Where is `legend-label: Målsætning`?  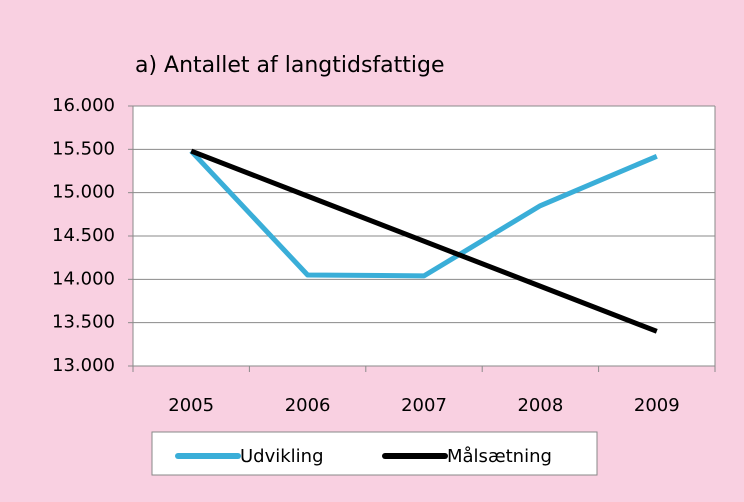
legend-label: Målsætning is located at coordinates (499, 456).